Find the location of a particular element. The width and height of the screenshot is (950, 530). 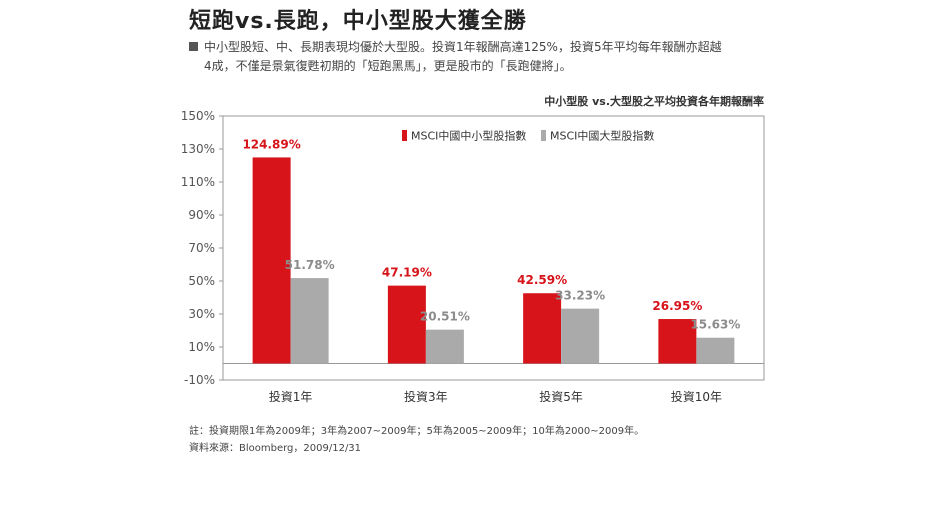

y-tick-label: 90% is located at coordinates (201, 215).